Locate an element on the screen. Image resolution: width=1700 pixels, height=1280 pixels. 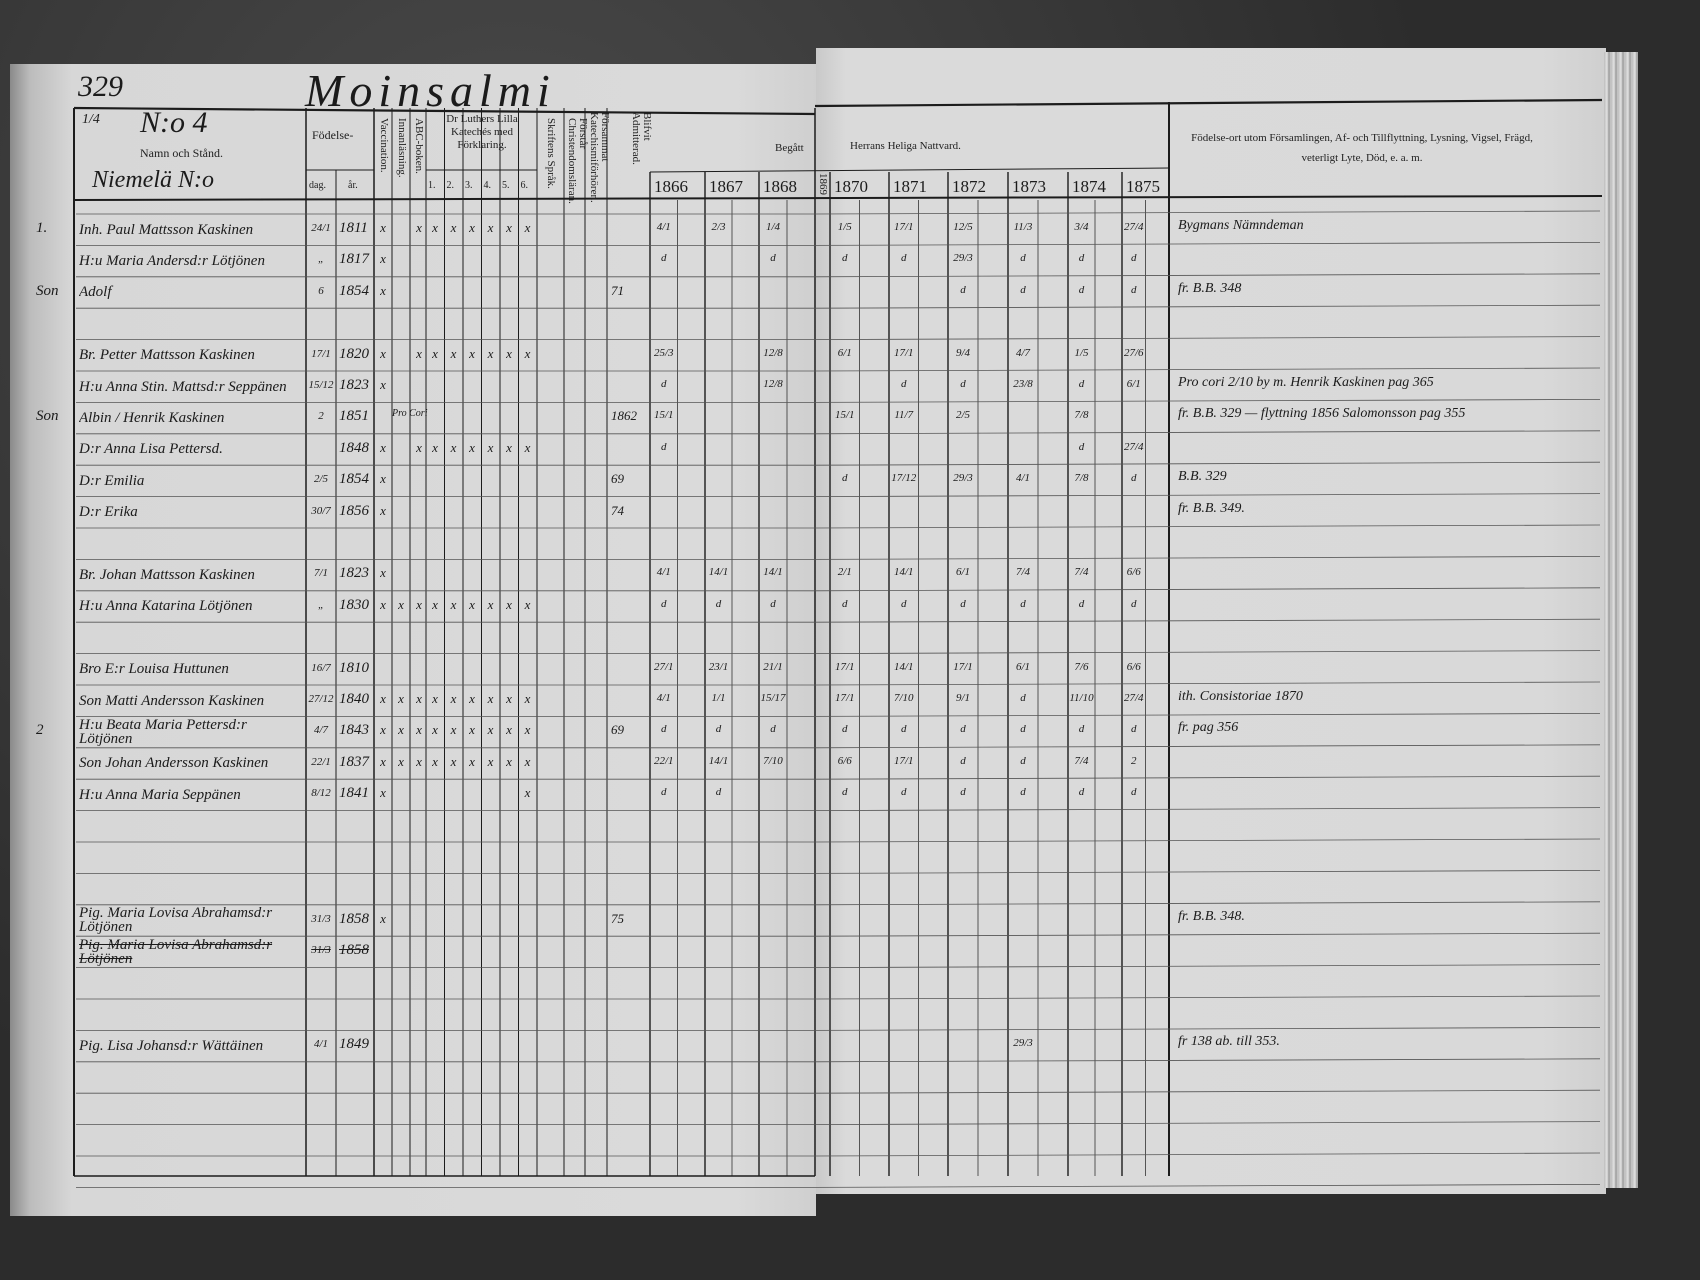
person-name: D:r Anna Lisa Pettersd. is located at coordinates (151, 449).